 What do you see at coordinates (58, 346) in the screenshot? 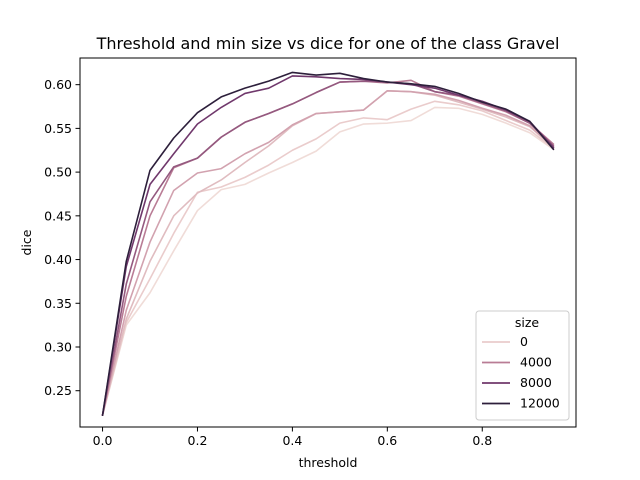
I see `y-tick-label: 0.30` at bounding box center [58, 346].